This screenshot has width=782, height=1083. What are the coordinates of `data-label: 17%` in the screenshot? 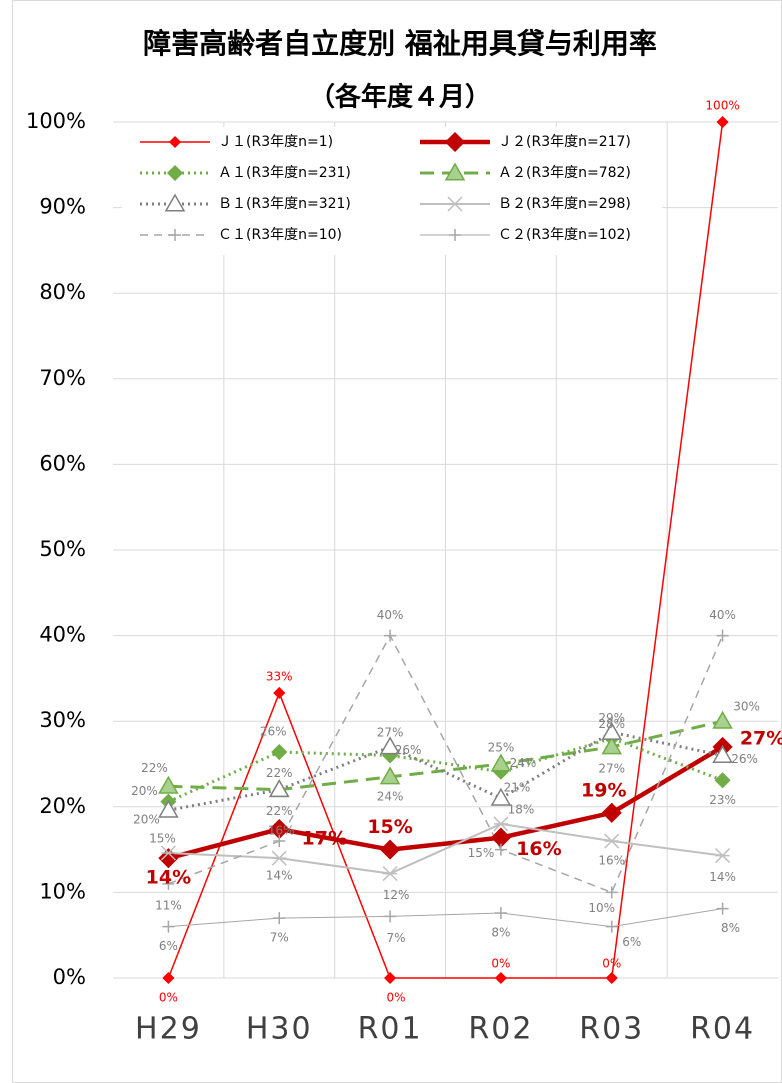 It's located at (324, 839).